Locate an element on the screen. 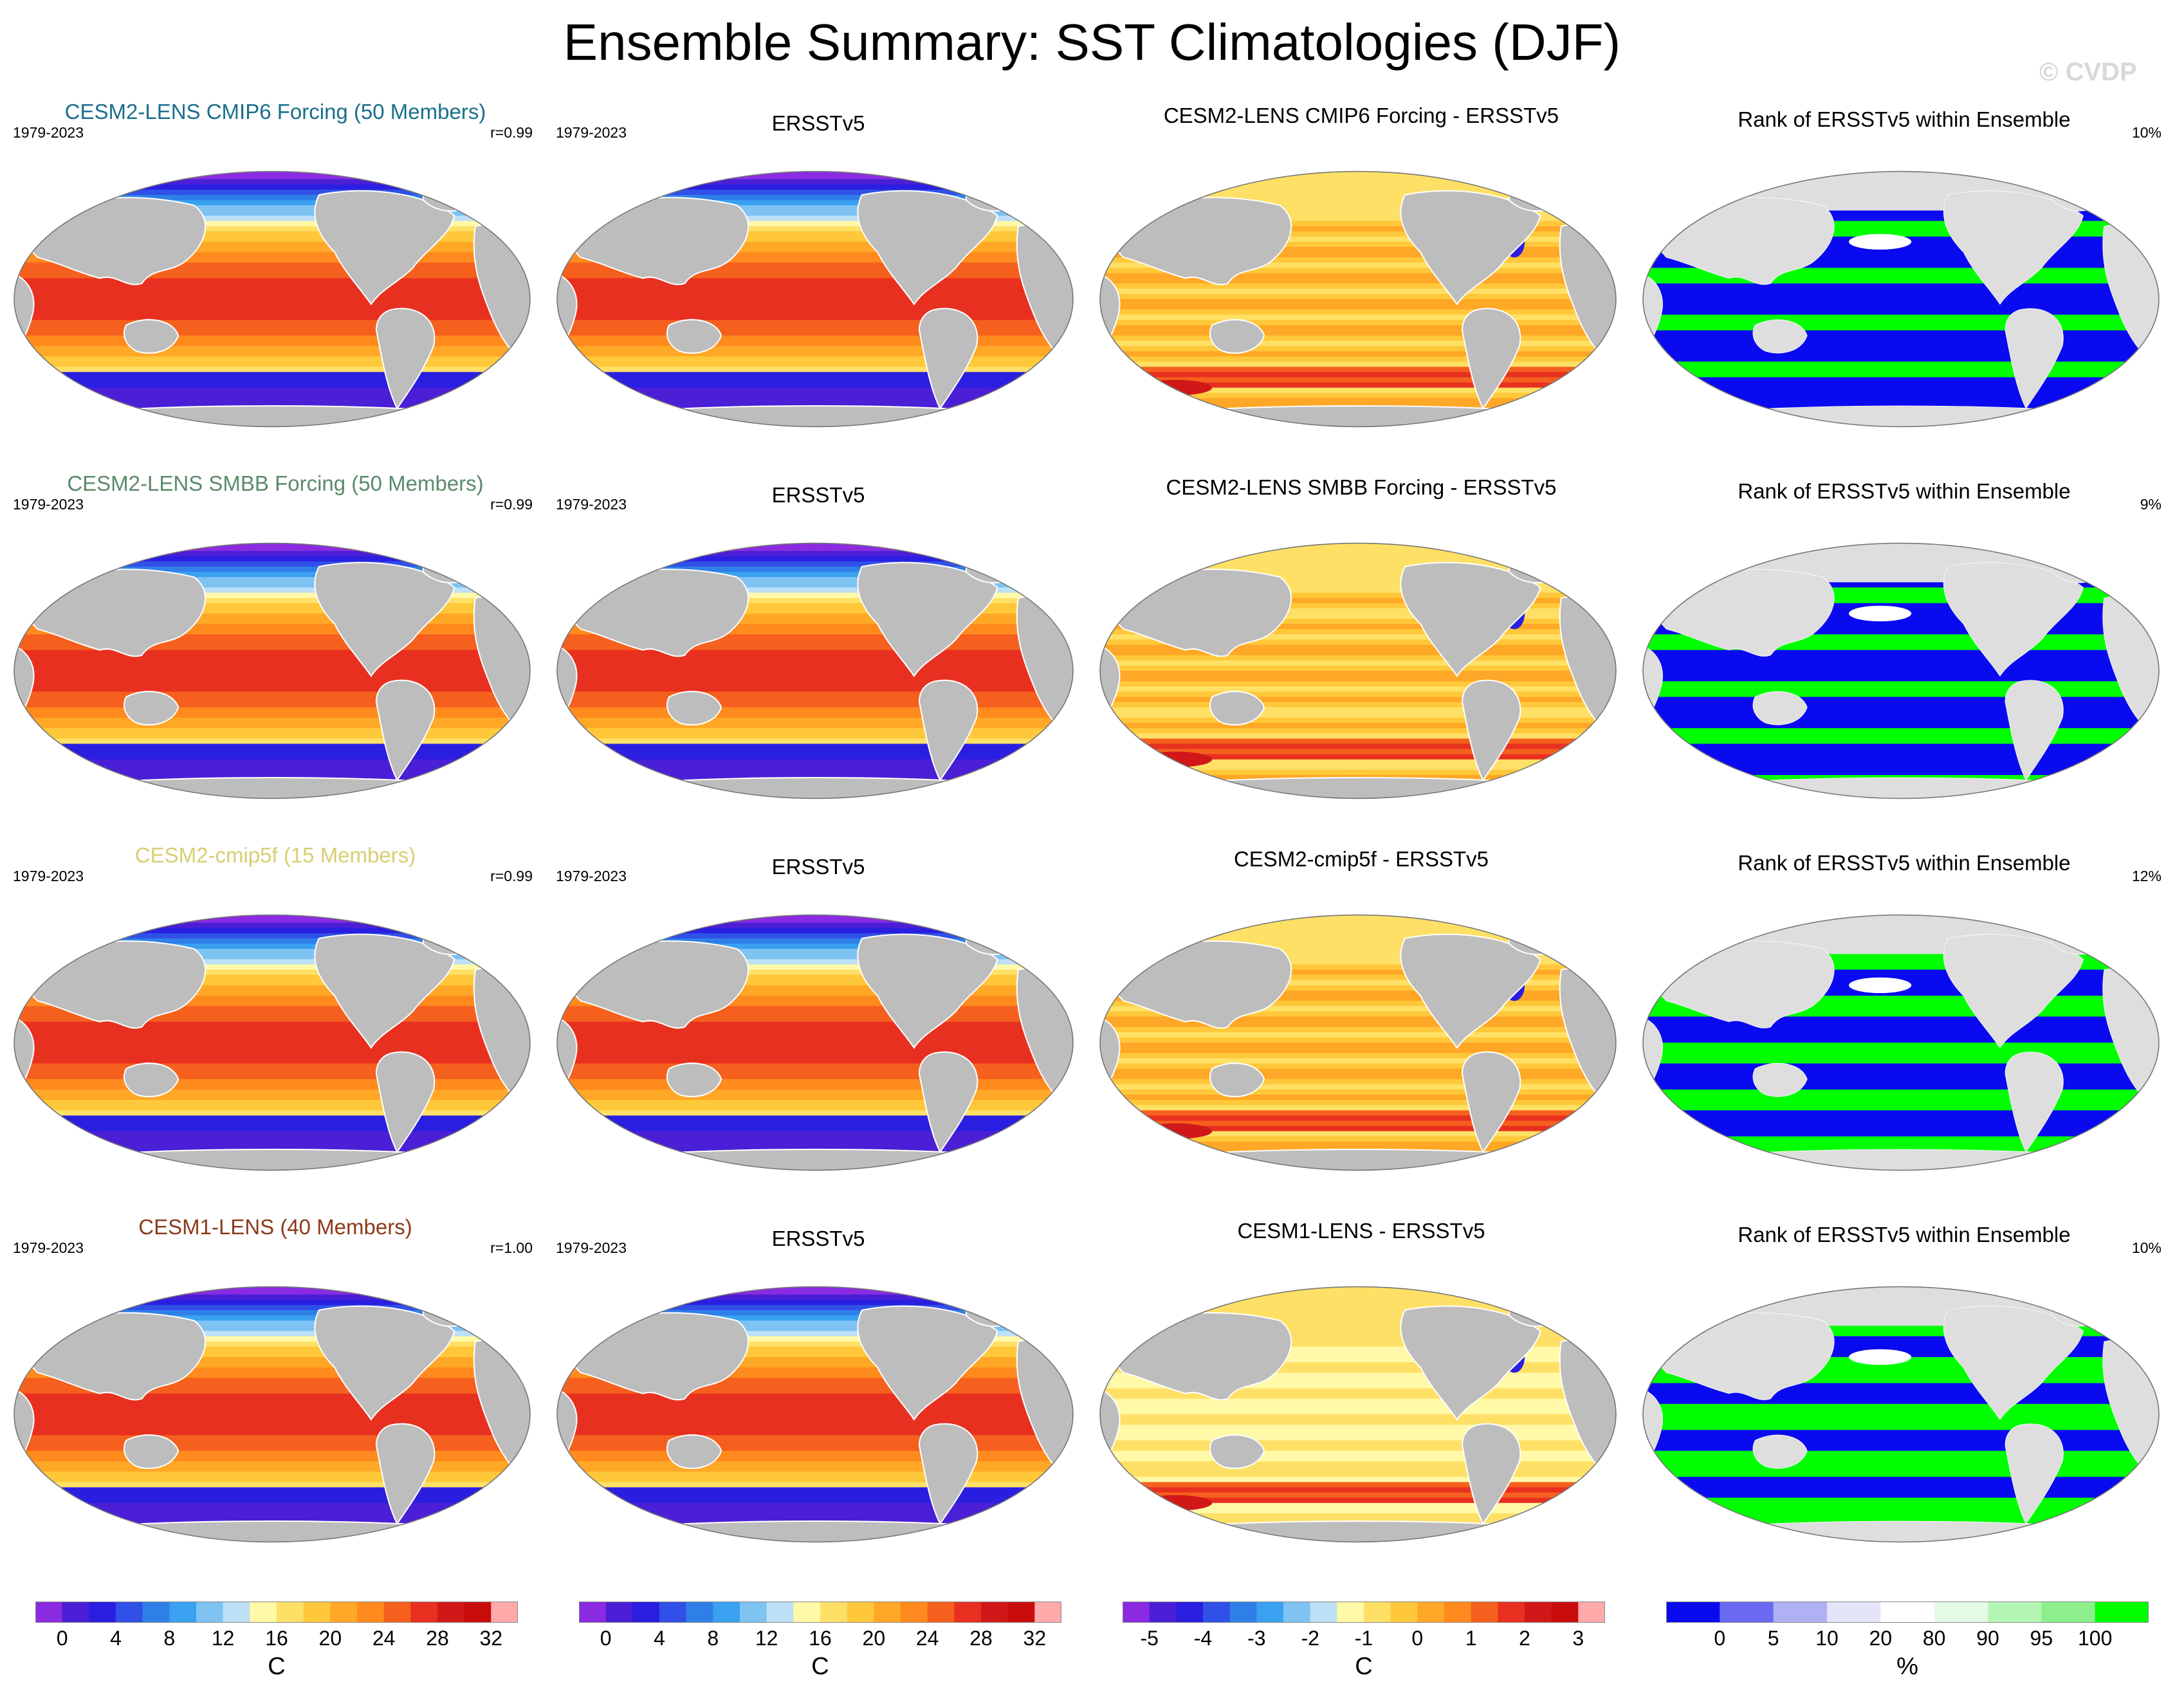 The height and width of the screenshot is (1689, 2184). map-outline is located at coordinates (815, 670).